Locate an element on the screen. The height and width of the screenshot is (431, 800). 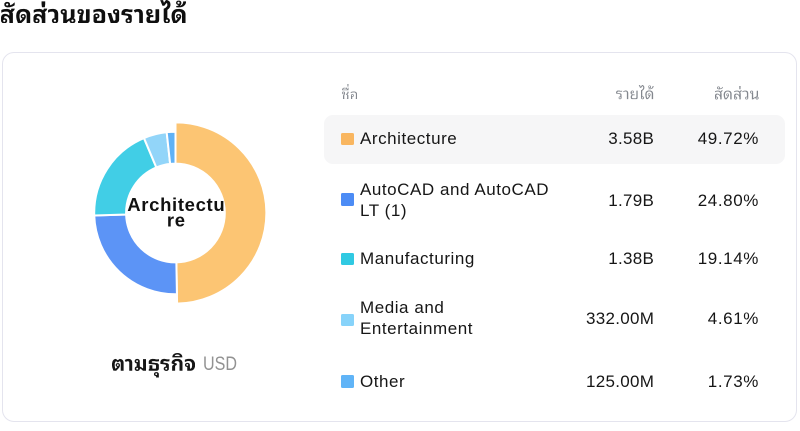
svg-text: Architectu is located at coordinates (176, 204).